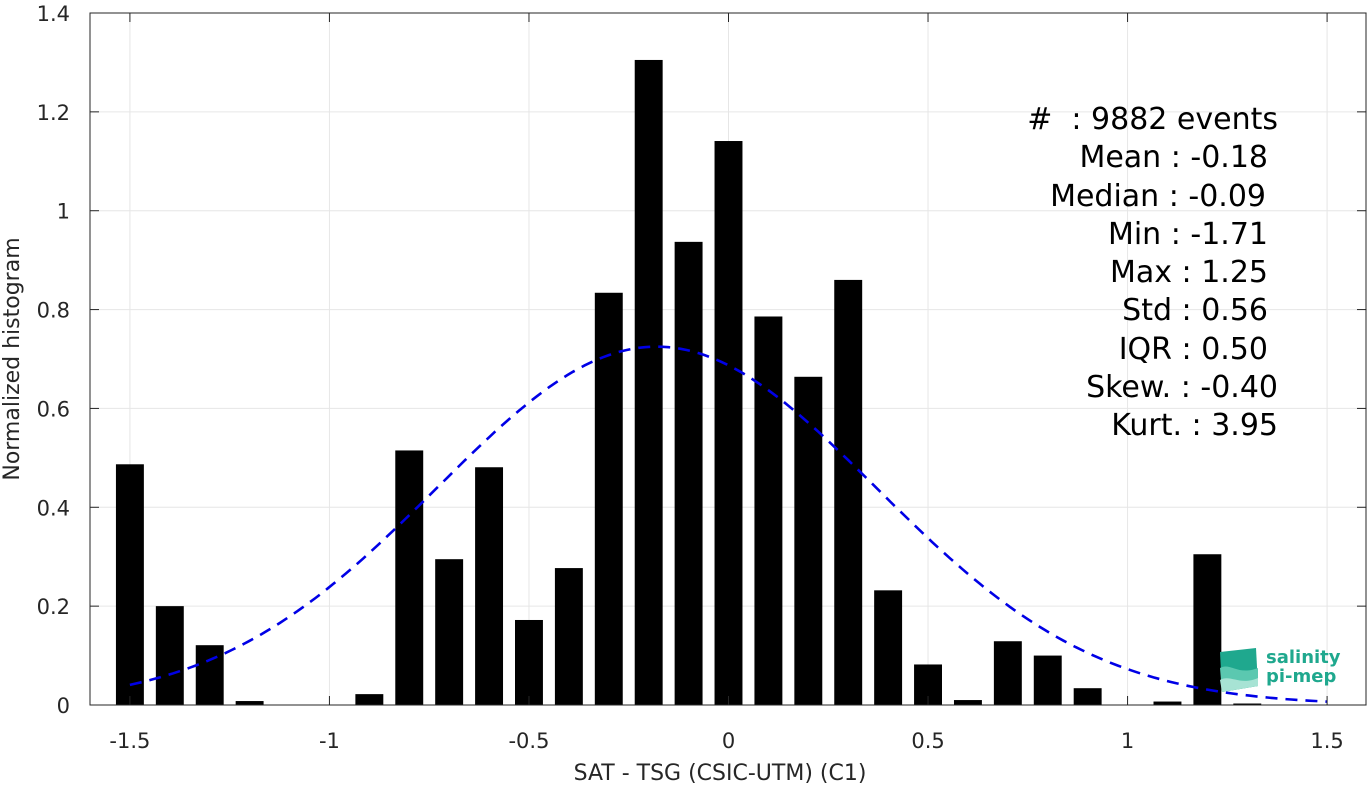 The height and width of the screenshot is (785, 1367). What do you see at coordinates (63, 212) in the screenshot?
I see `y-tick-label: 1` at bounding box center [63, 212].